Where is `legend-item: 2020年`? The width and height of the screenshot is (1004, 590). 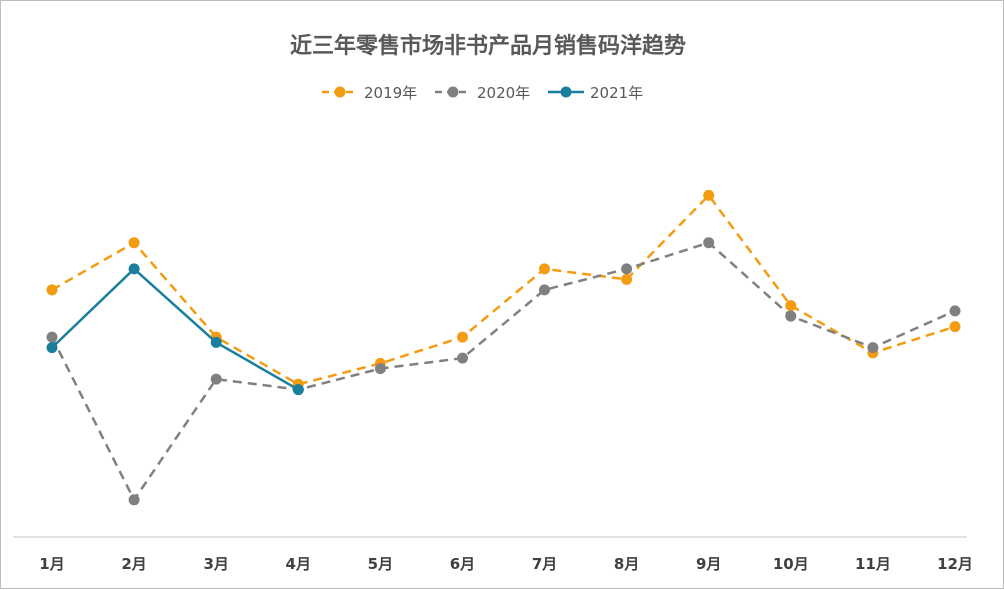
legend-item: 2020年 is located at coordinates (482, 93).